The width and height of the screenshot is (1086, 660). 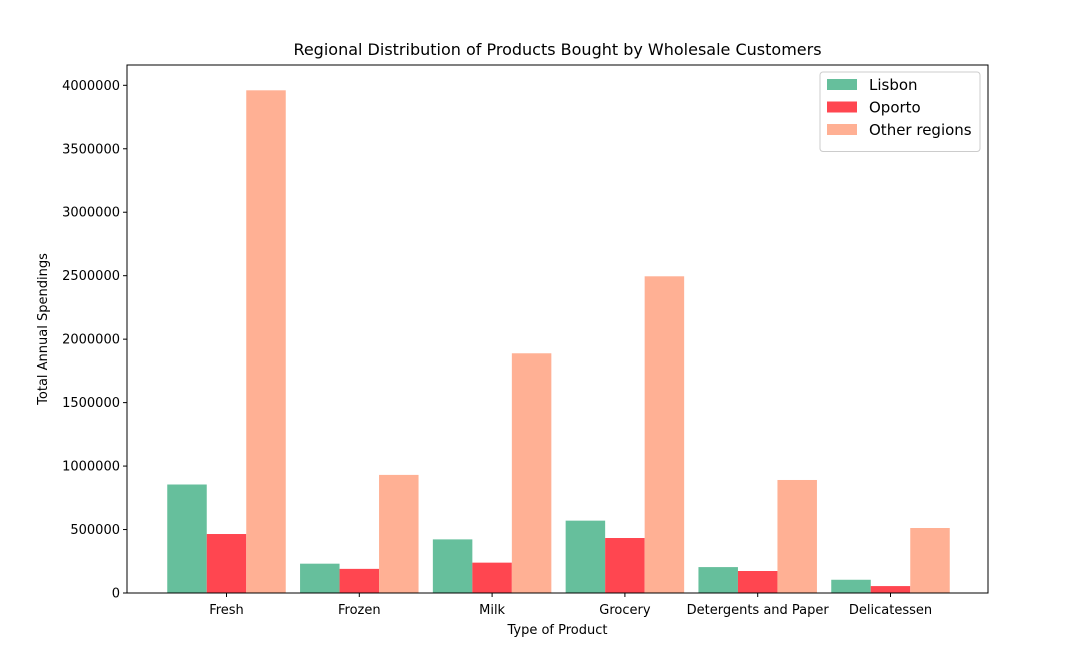 I want to click on legend-label: Oporto, so click(x=895, y=108).